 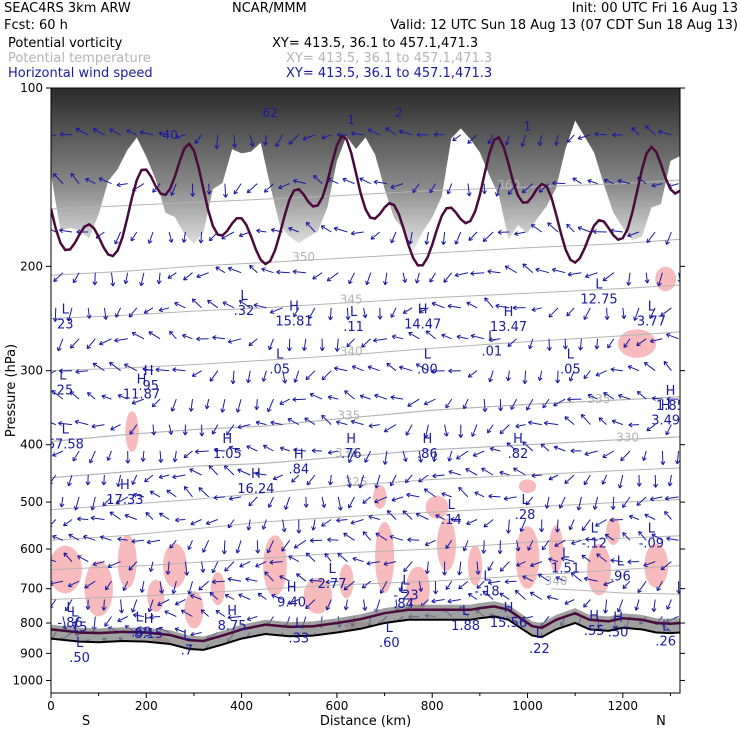 What do you see at coordinates (491, 351) in the screenshot?
I see `low-value-label: .01` at bounding box center [491, 351].